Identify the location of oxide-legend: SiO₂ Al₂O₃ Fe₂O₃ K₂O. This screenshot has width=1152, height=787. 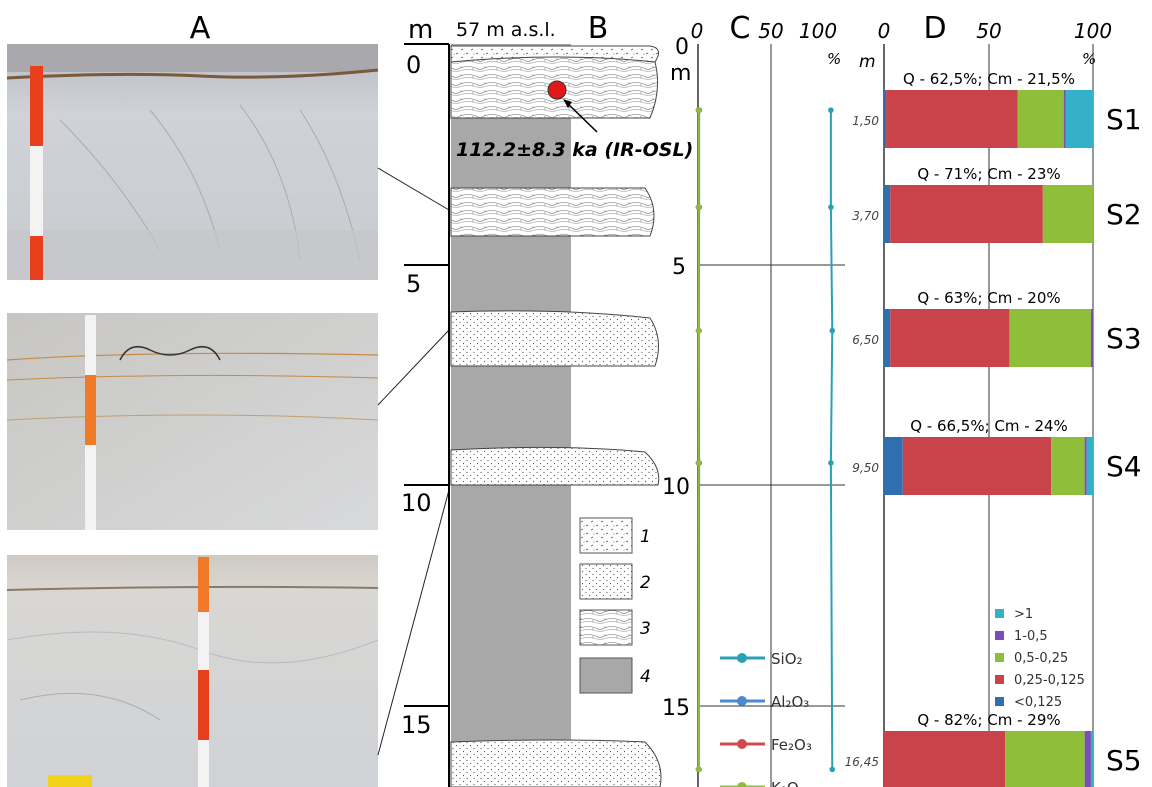
(766, 718).